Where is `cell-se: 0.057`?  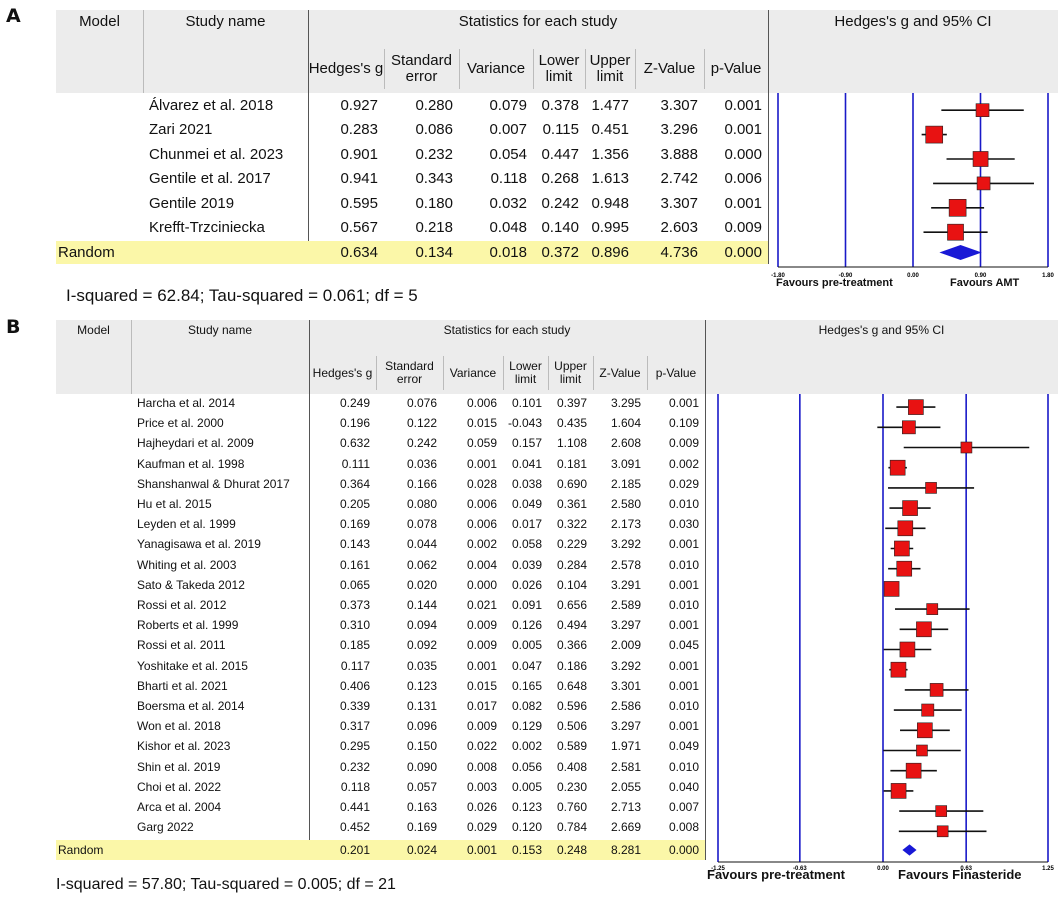 cell-se: 0.057 is located at coordinates (421, 786).